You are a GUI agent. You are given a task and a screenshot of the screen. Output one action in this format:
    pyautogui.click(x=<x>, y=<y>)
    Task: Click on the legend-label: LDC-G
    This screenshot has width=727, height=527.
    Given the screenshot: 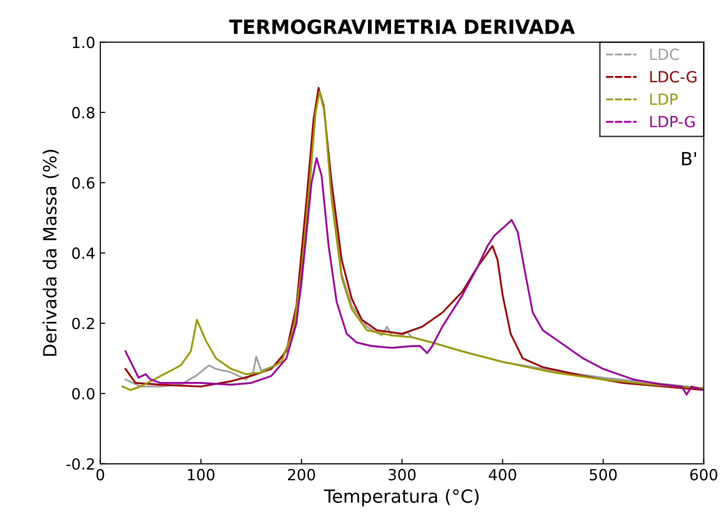 What is the action you would take?
    pyautogui.click(x=673, y=76)
    